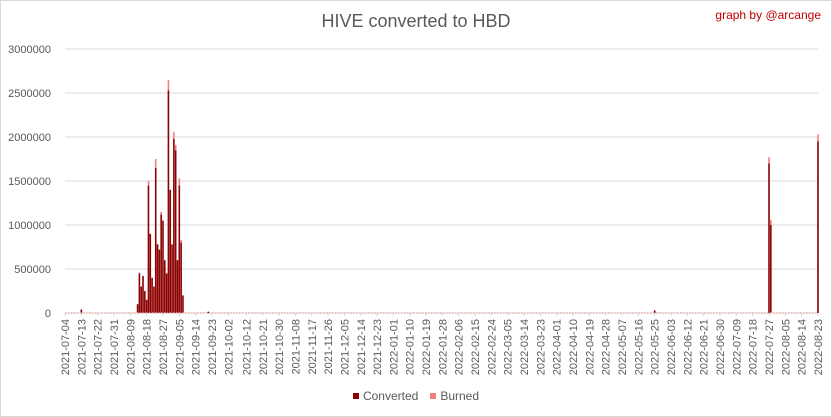  Describe the element at coordinates (623, 347) in the screenshot. I see `x-tick-label: 2022-05-07` at that location.